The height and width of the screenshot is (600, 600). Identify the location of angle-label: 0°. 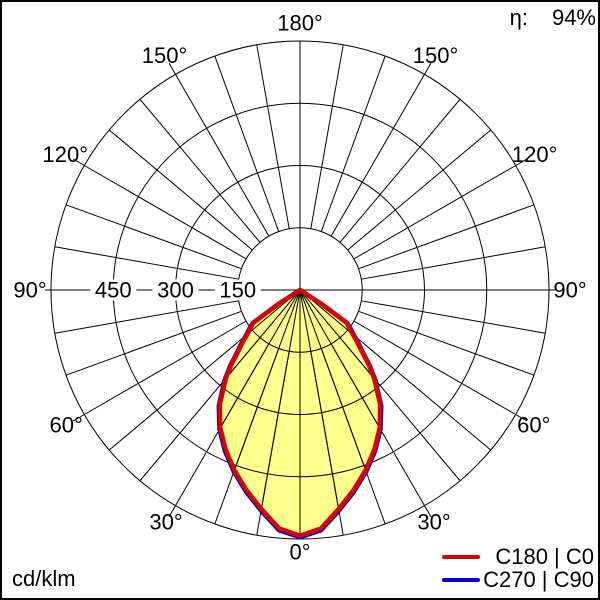
(299, 552).